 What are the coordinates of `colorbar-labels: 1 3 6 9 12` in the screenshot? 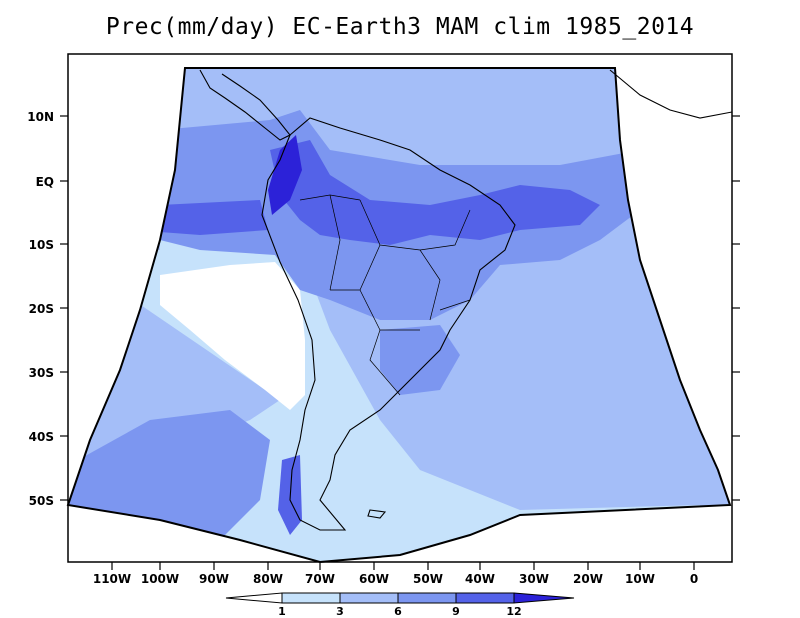 It's located at (399, 611).